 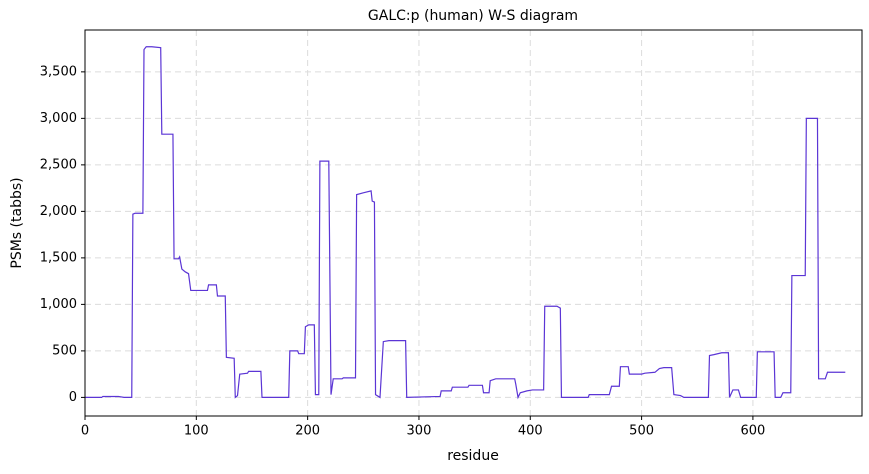 What do you see at coordinates (307, 431) in the screenshot?
I see `x-tick-label: 200` at bounding box center [307, 431].